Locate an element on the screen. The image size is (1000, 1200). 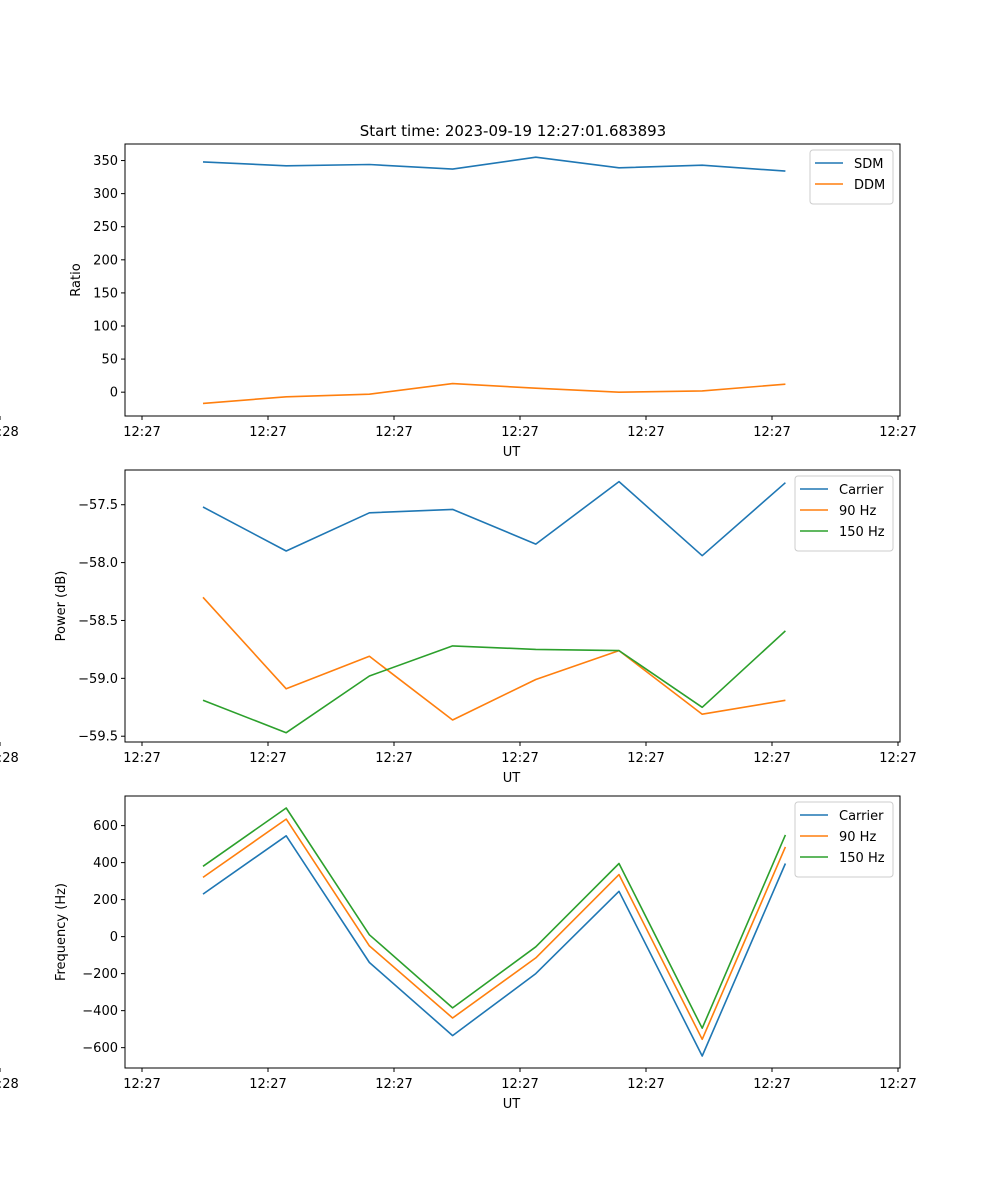
y-tick-label: −58.0 is located at coordinates (98, 563).